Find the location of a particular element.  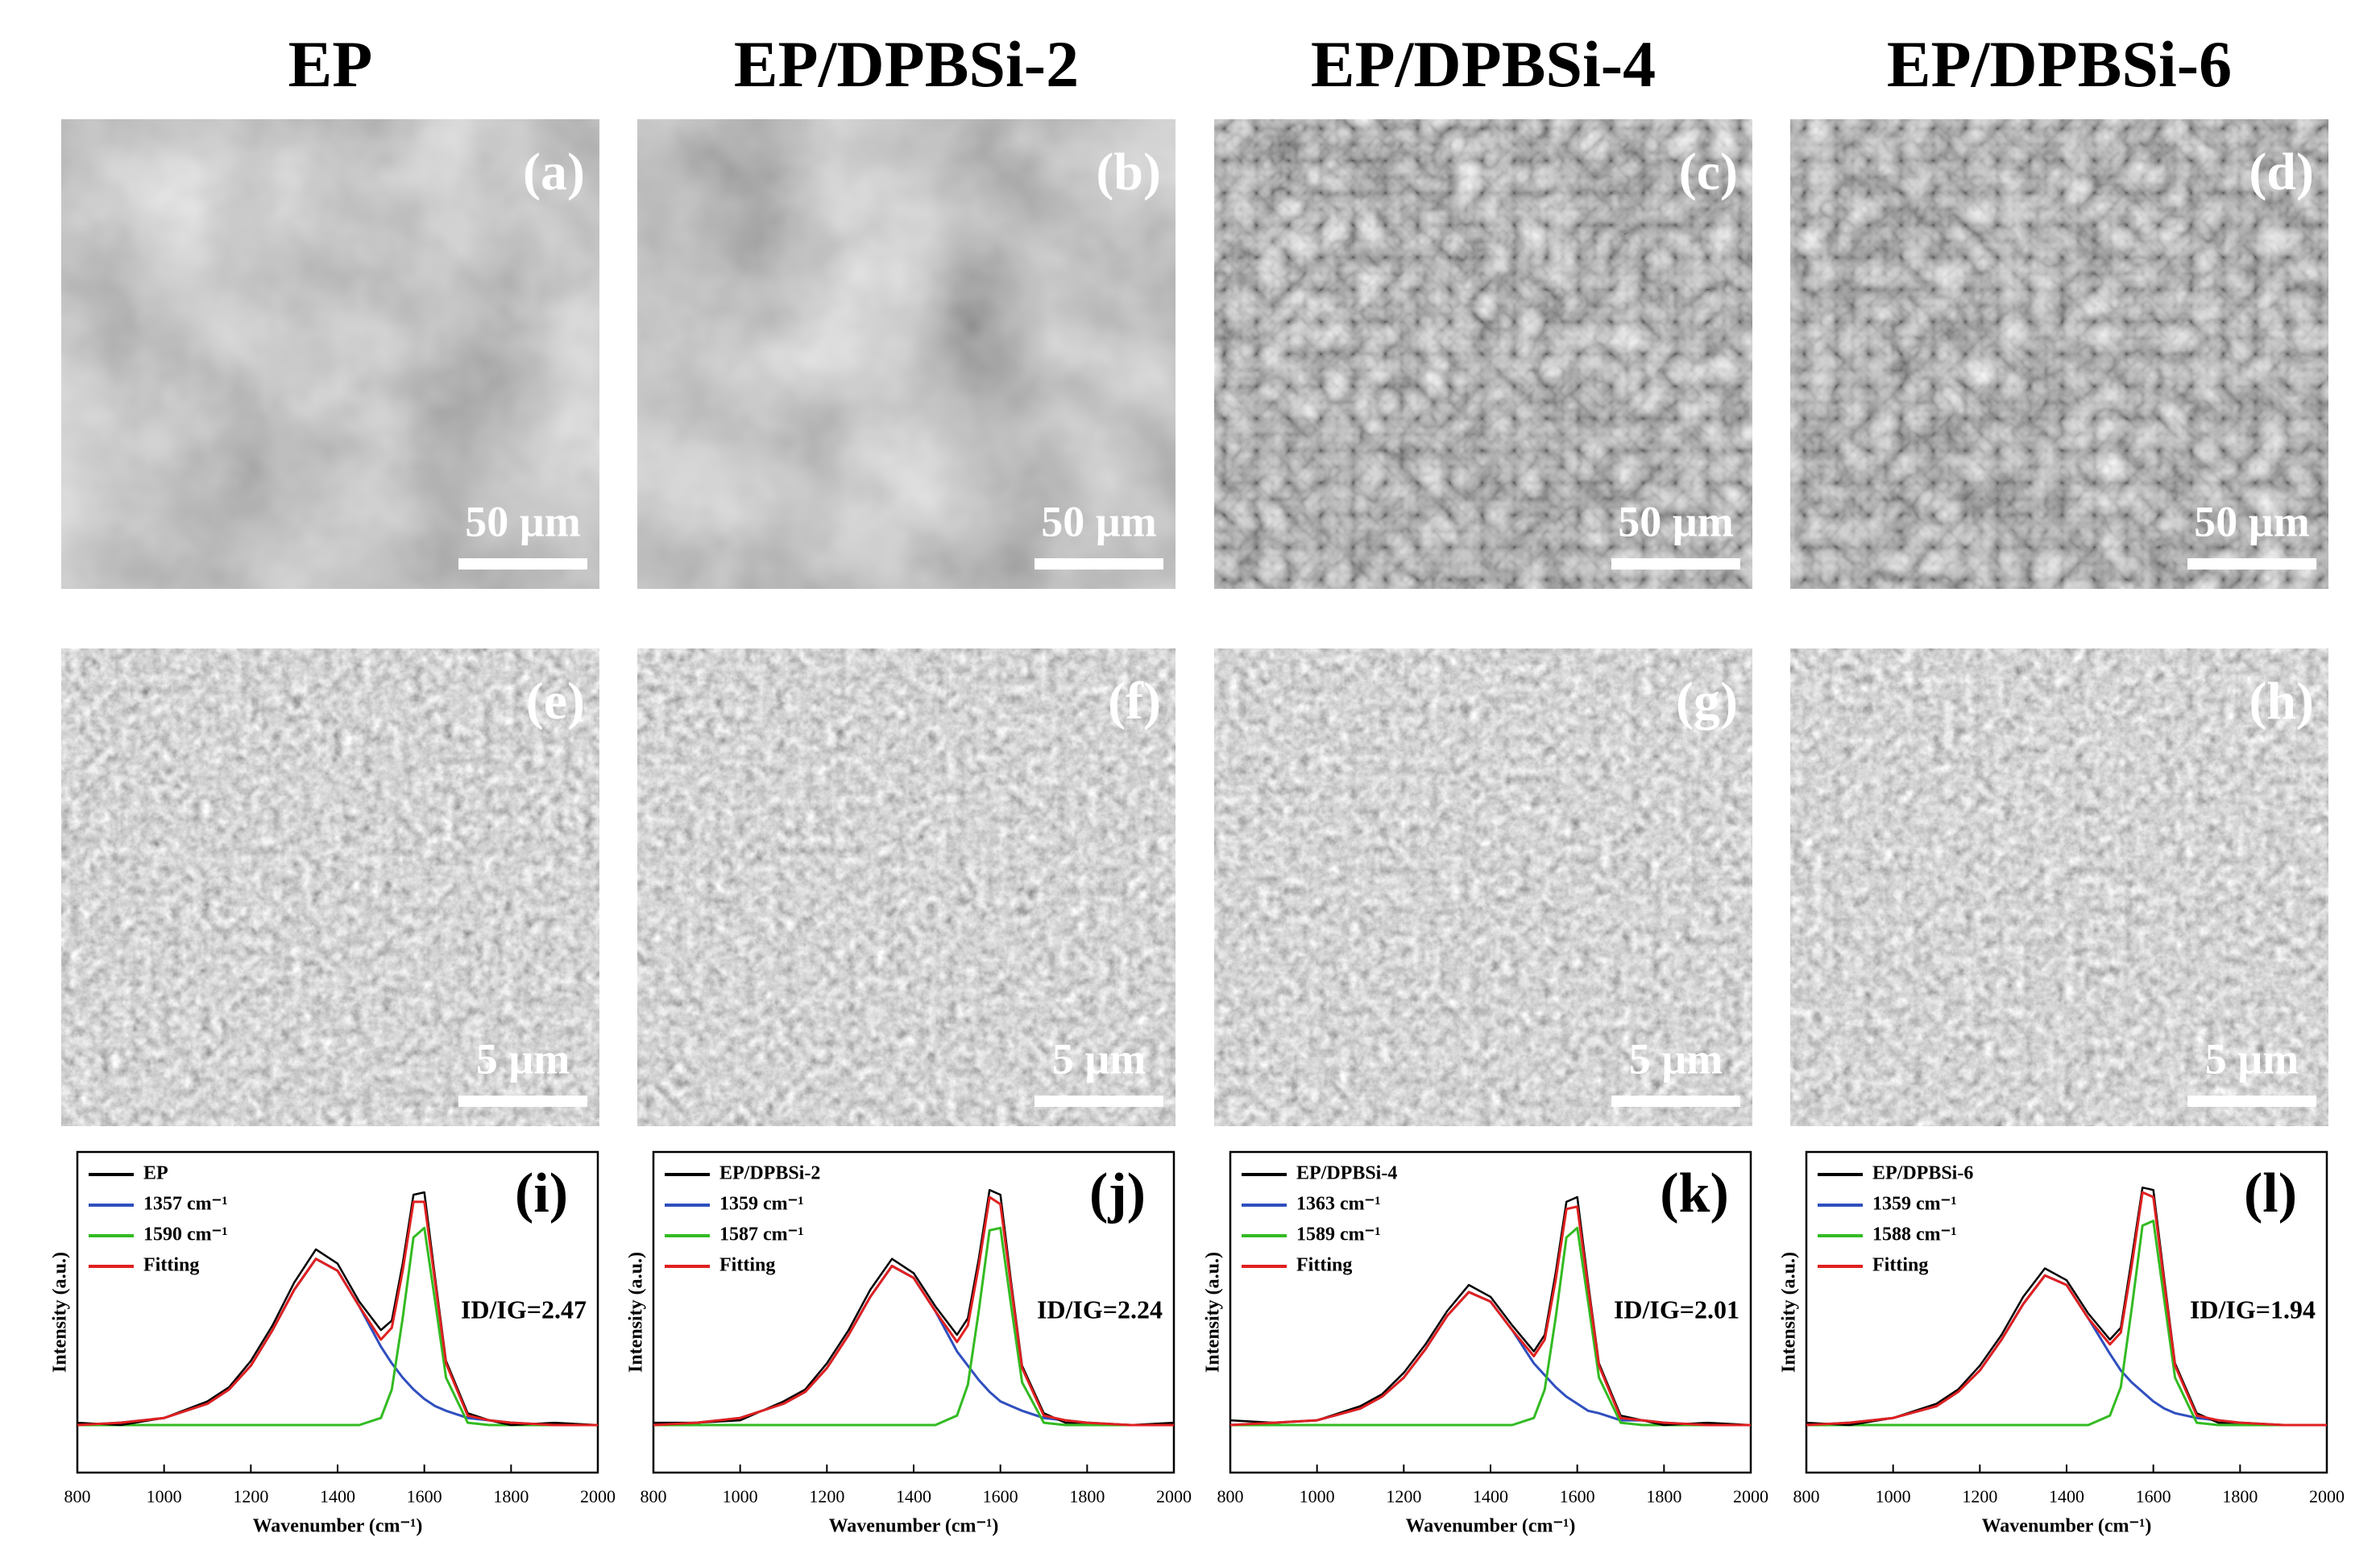

ratio-annotation: ID/IG=2.24 is located at coordinates (1100, 1309).